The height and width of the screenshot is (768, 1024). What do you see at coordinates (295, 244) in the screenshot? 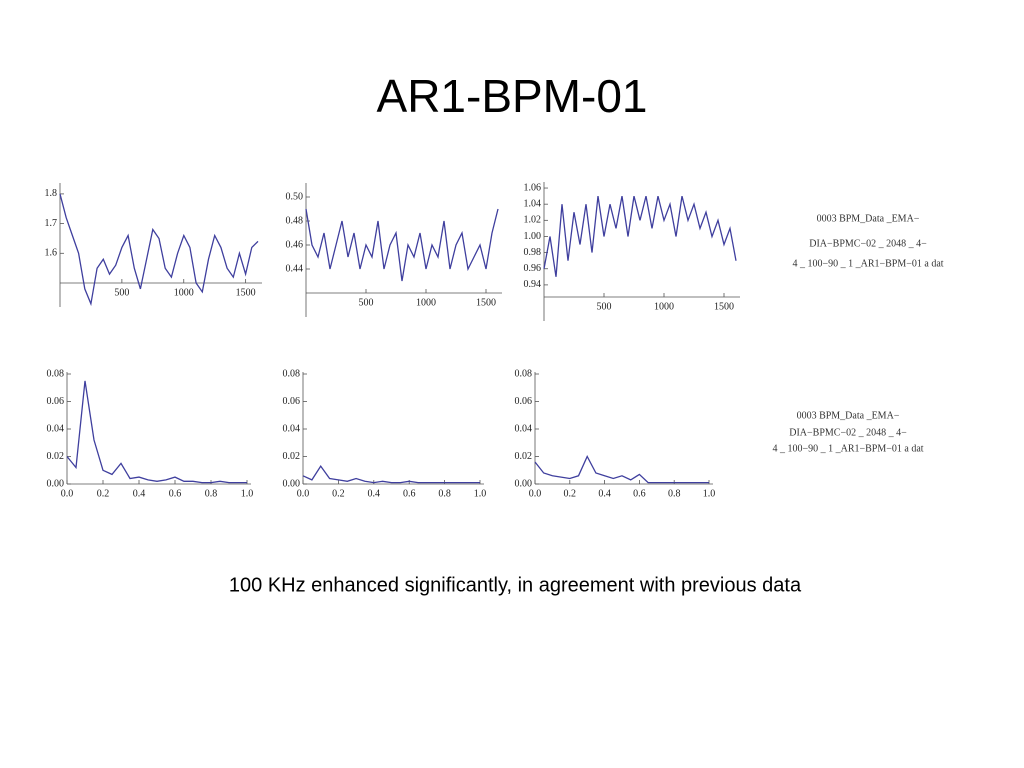
I see `y-tick-label: 0.46` at bounding box center [295, 244].